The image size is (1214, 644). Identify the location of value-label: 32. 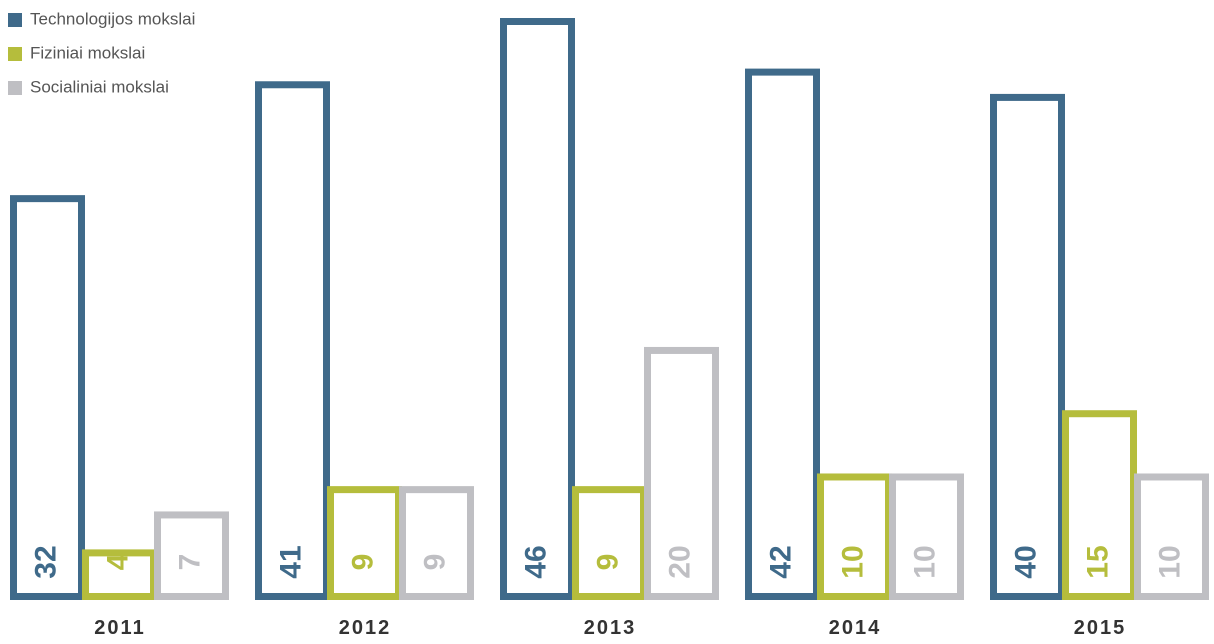
(45, 561).